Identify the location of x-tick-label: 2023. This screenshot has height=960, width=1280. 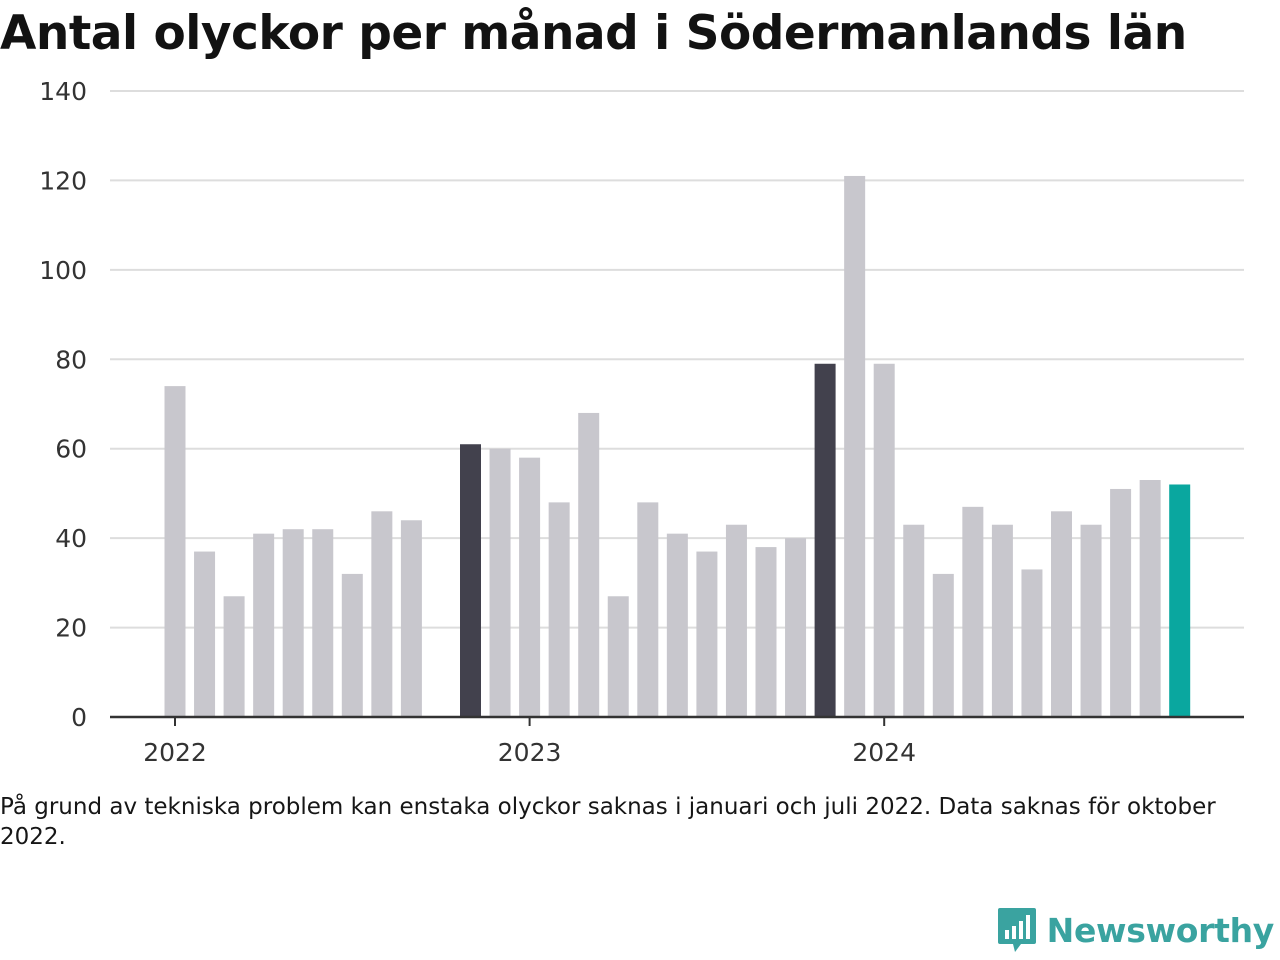
(530, 752).